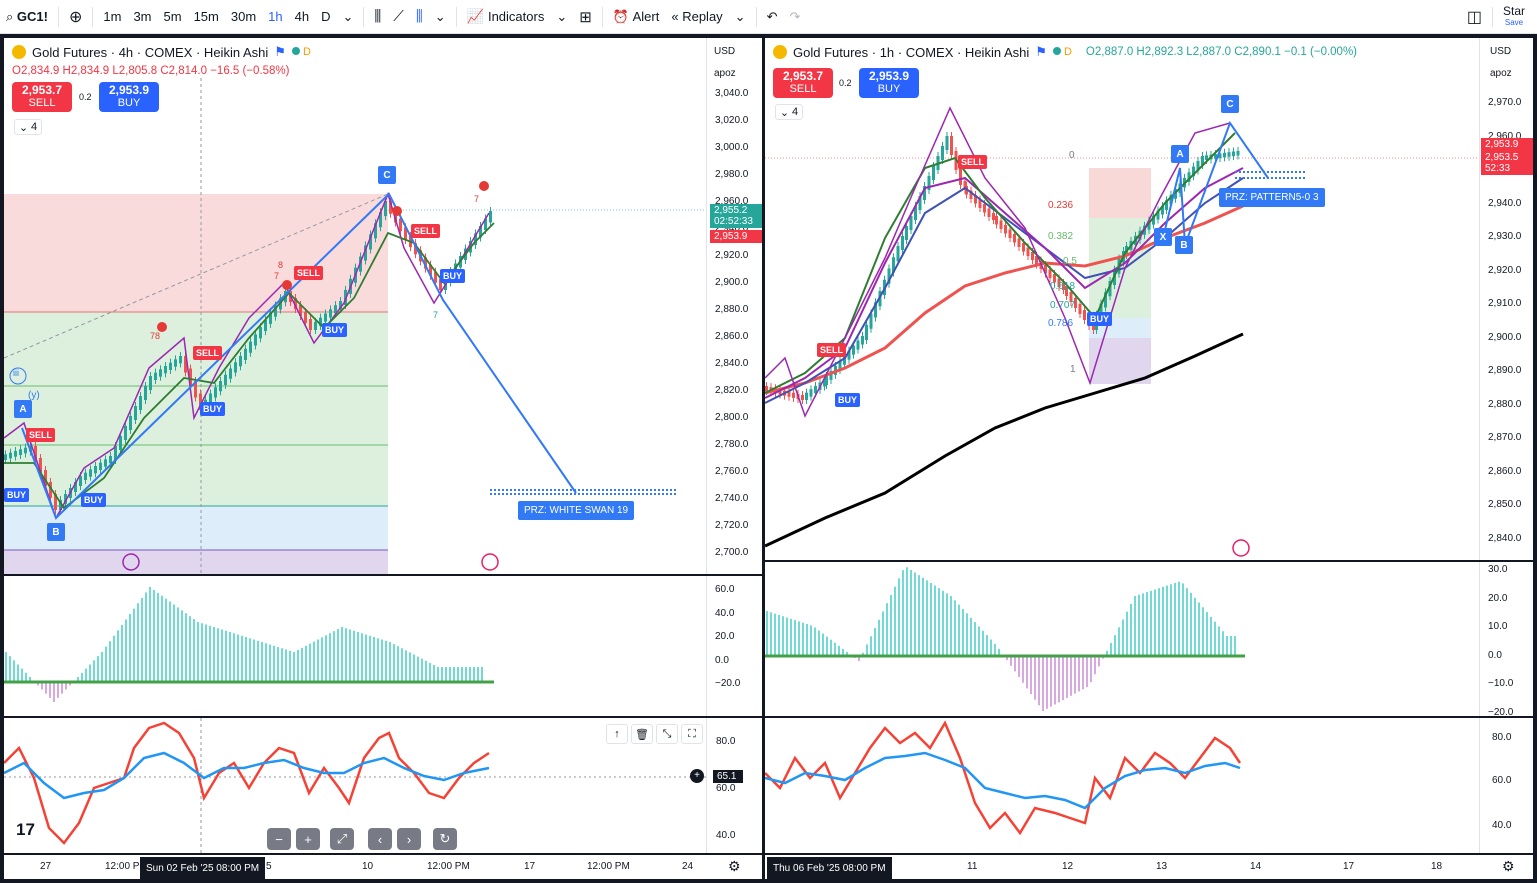 The height and width of the screenshot is (883, 1537). I want to click on plus-circle-icon: +, so click(697, 776).